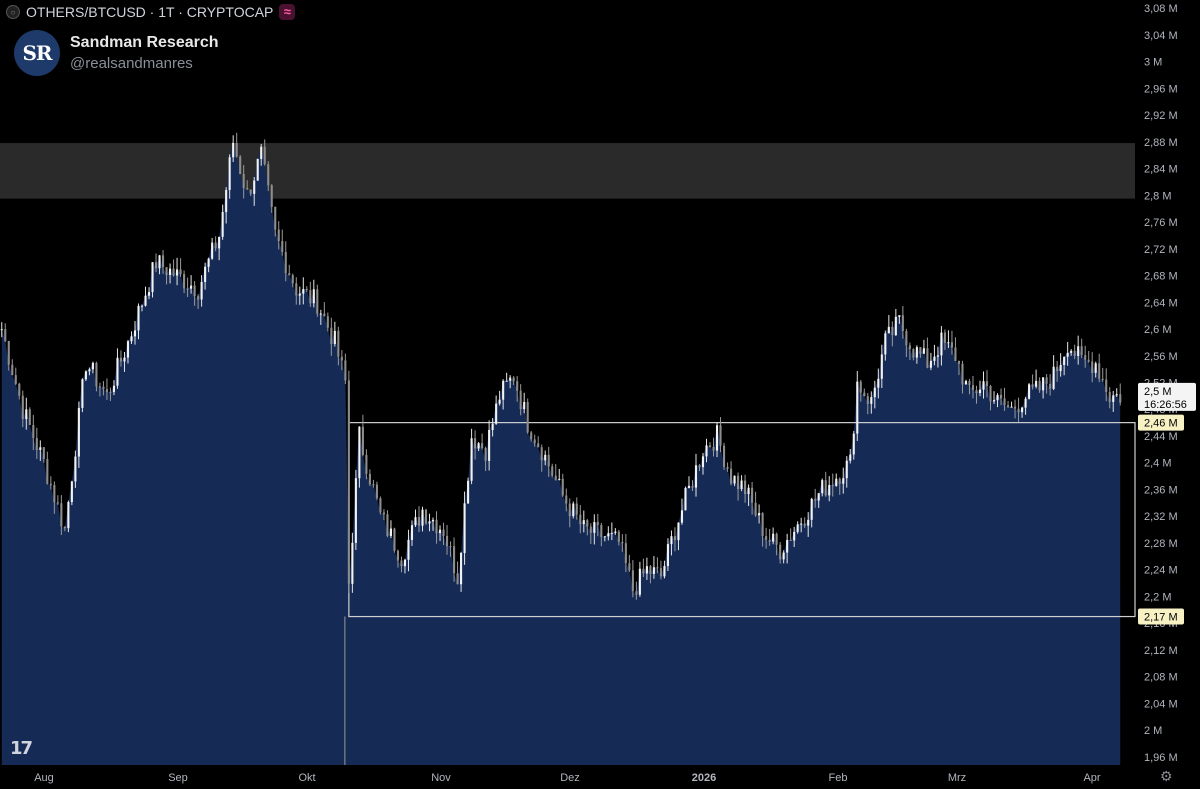 The width and height of the screenshot is (1200, 789). Describe the element at coordinates (1165, 405) in the screenshot. I see `svg-text: 16:26:56` at that location.